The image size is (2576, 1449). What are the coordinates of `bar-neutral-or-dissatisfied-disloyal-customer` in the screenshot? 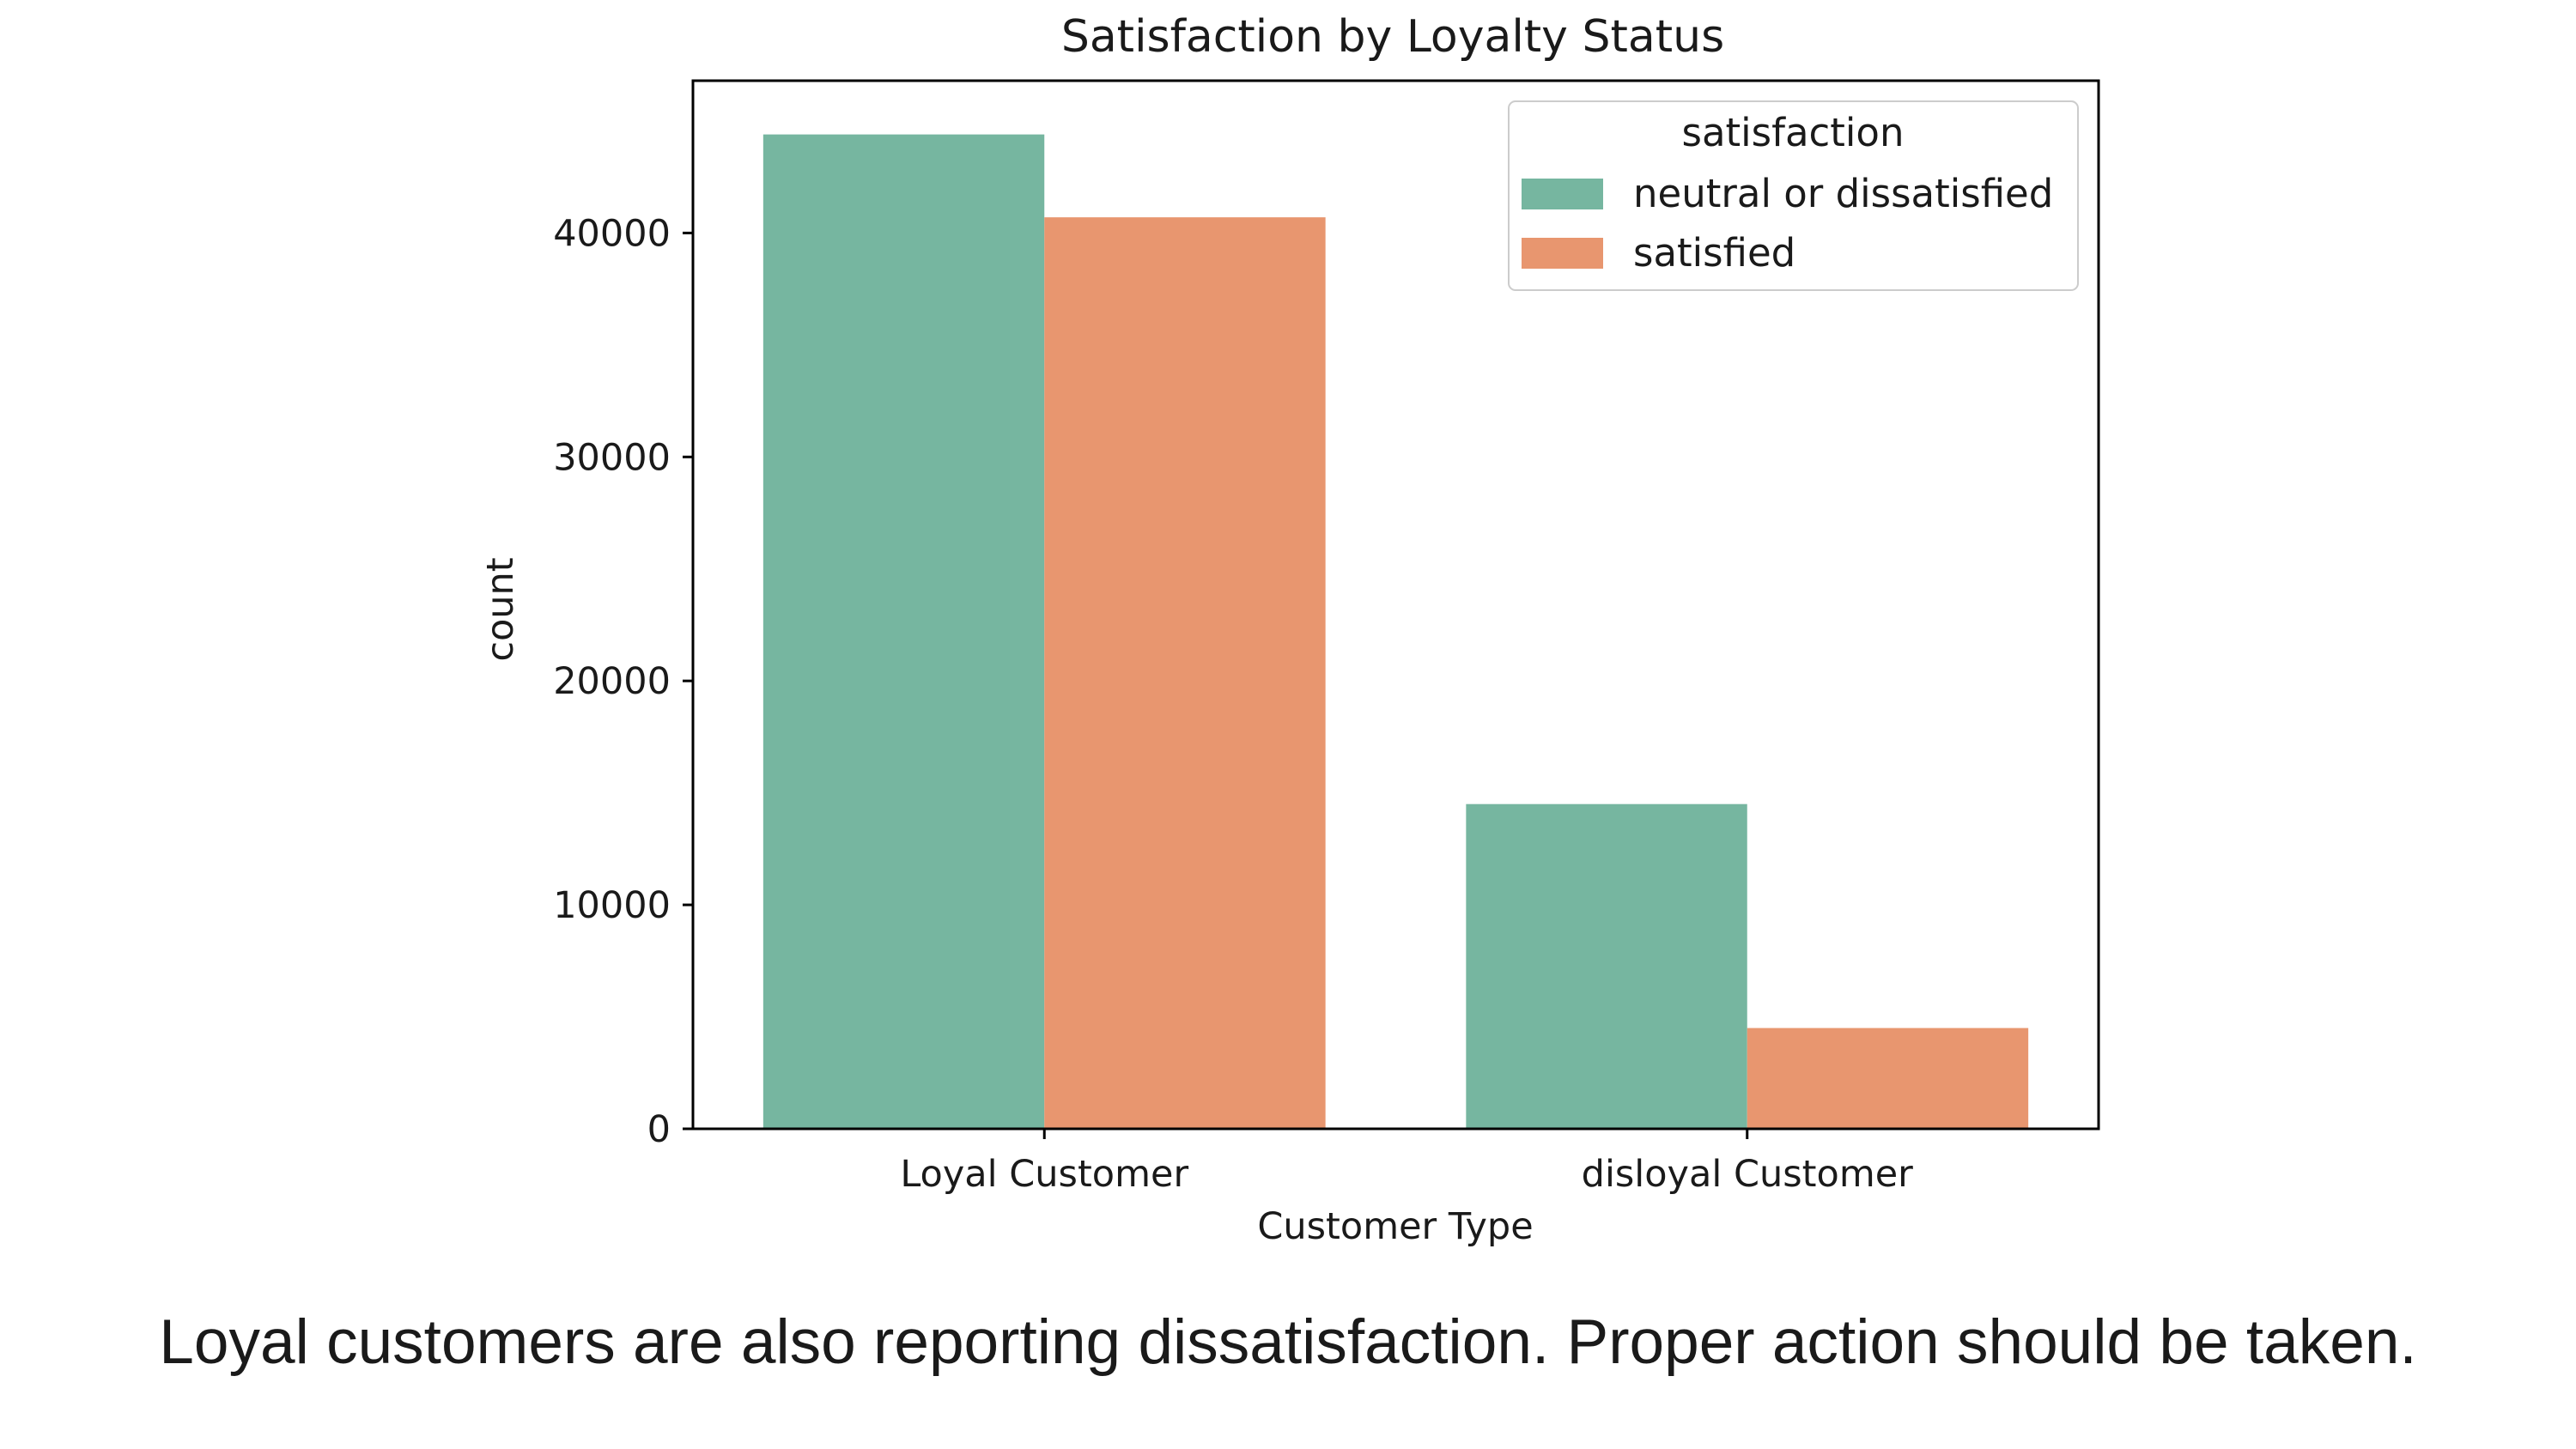 It's located at (1606, 966).